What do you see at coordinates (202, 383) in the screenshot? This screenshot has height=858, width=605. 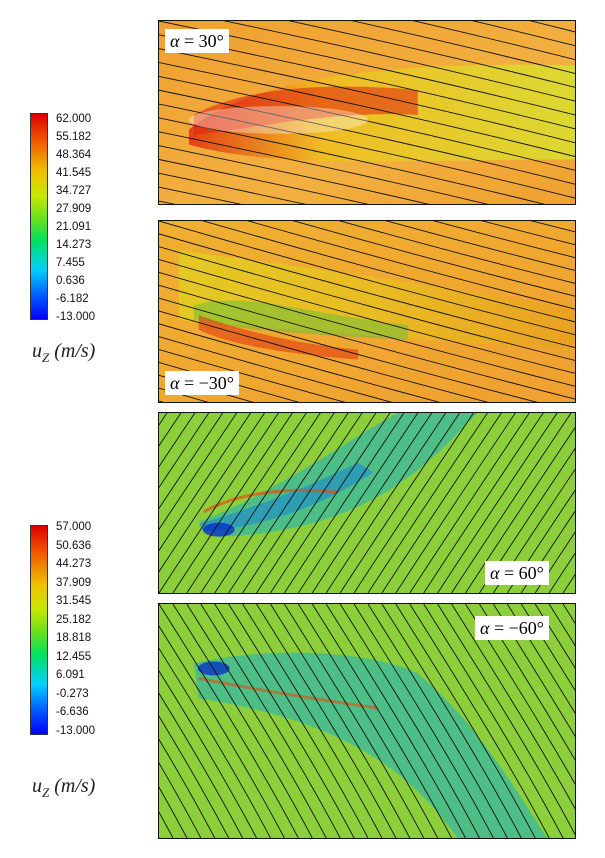 I see `angle-label: α = −30°` at bounding box center [202, 383].